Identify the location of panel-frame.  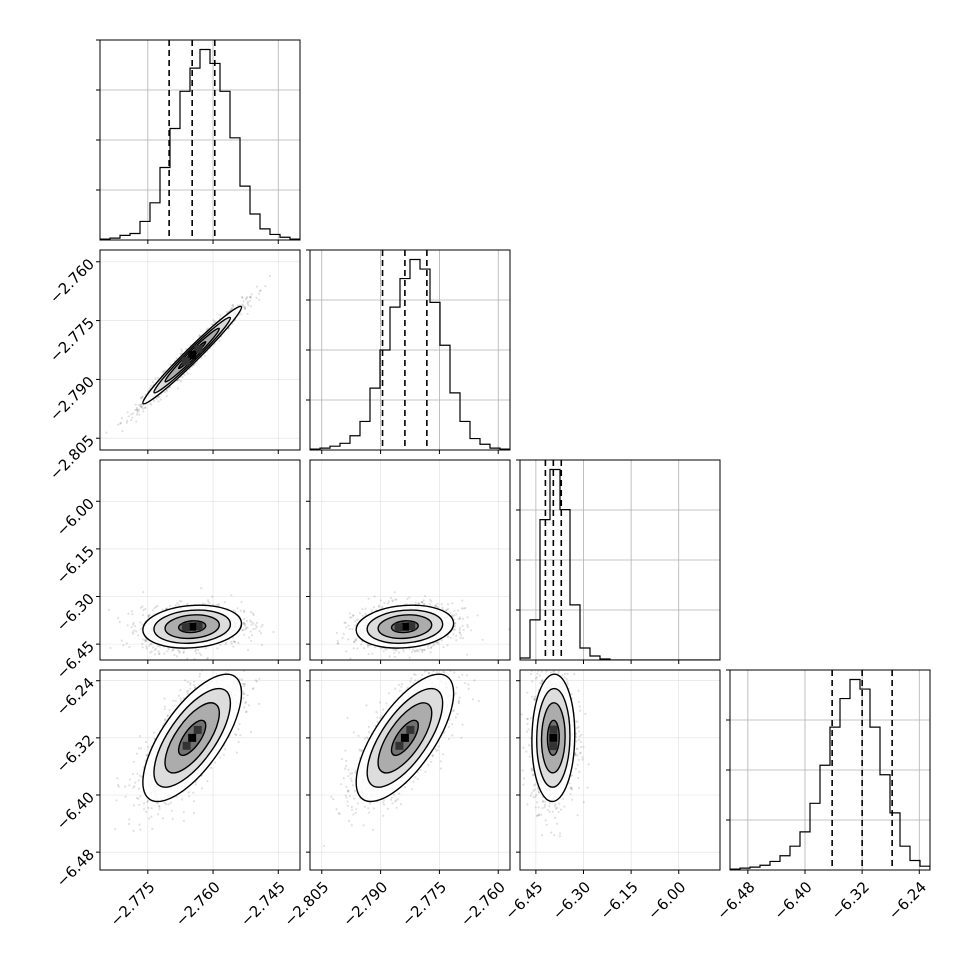
(410, 350).